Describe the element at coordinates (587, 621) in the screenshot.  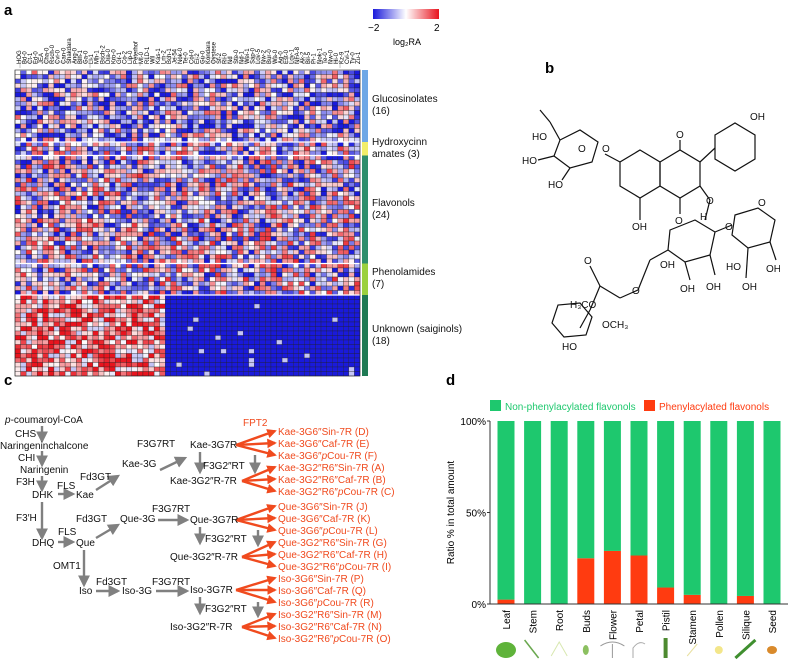
I see `category-label: Buds` at that location.